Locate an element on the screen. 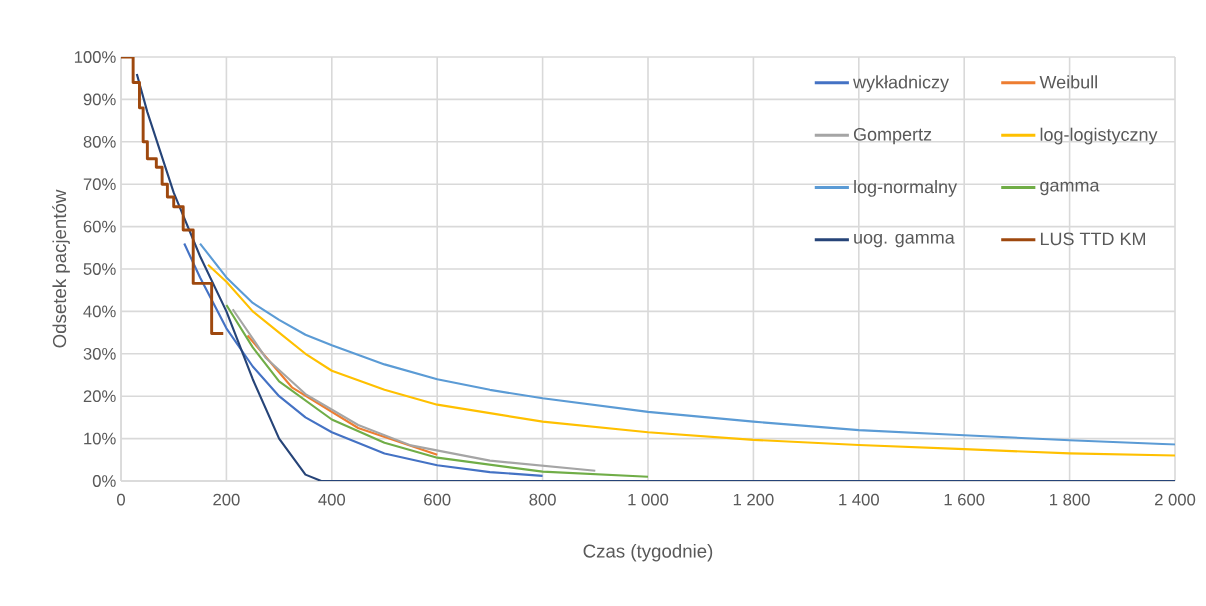 This screenshot has width=1206, height=606. y-tick-label: 90% is located at coordinates (99, 99).